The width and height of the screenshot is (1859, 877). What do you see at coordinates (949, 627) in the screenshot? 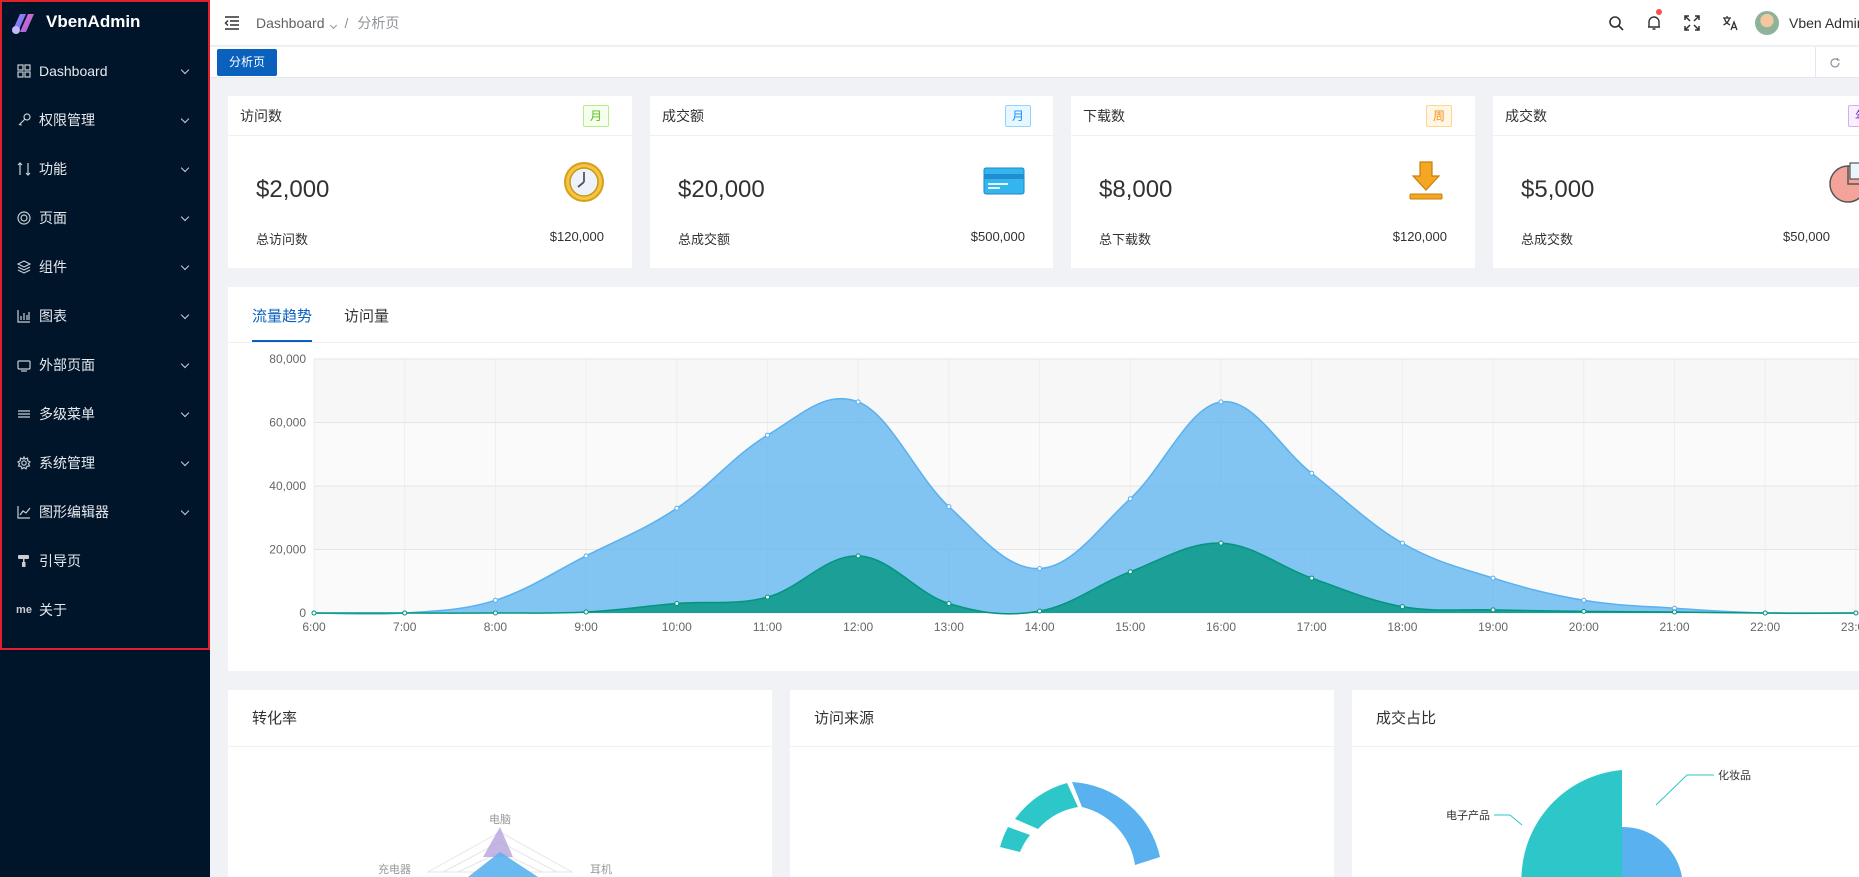
I see `x-tick-label: 13:00` at bounding box center [949, 627].